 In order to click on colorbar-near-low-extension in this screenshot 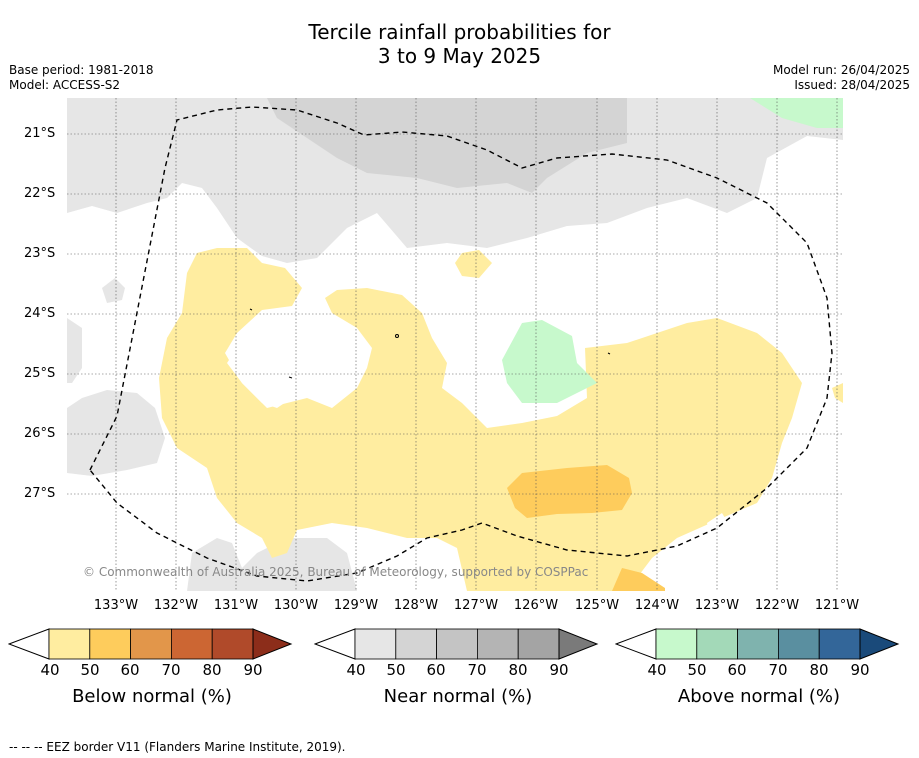, I will do `click(335, 644)`.